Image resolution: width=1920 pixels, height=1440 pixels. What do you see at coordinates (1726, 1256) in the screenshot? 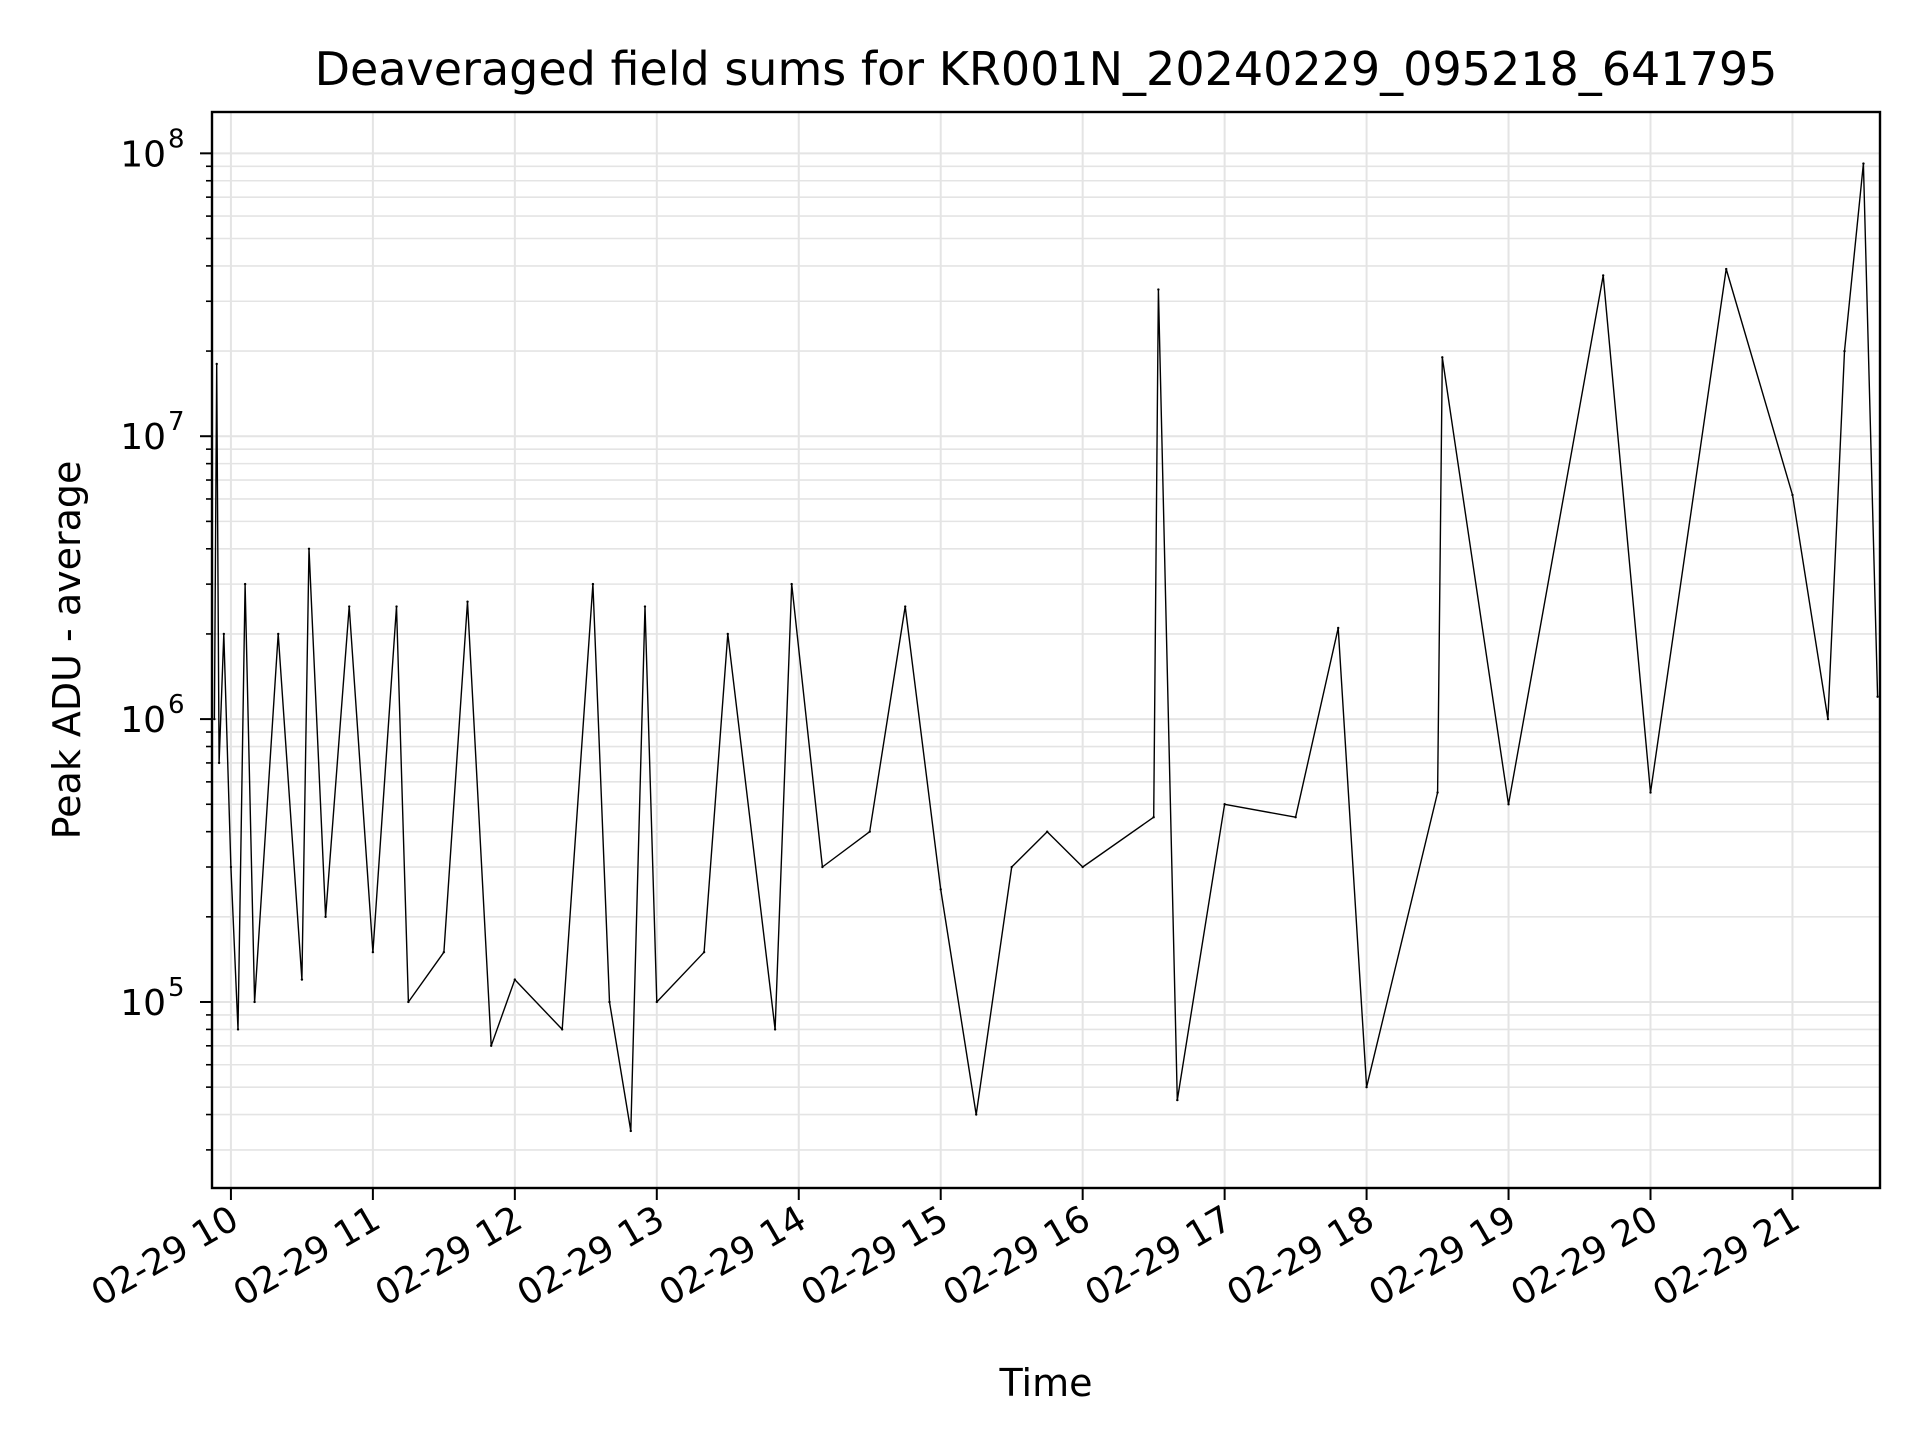
I see `x-tick-label: 02-29 21` at bounding box center [1726, 1256].